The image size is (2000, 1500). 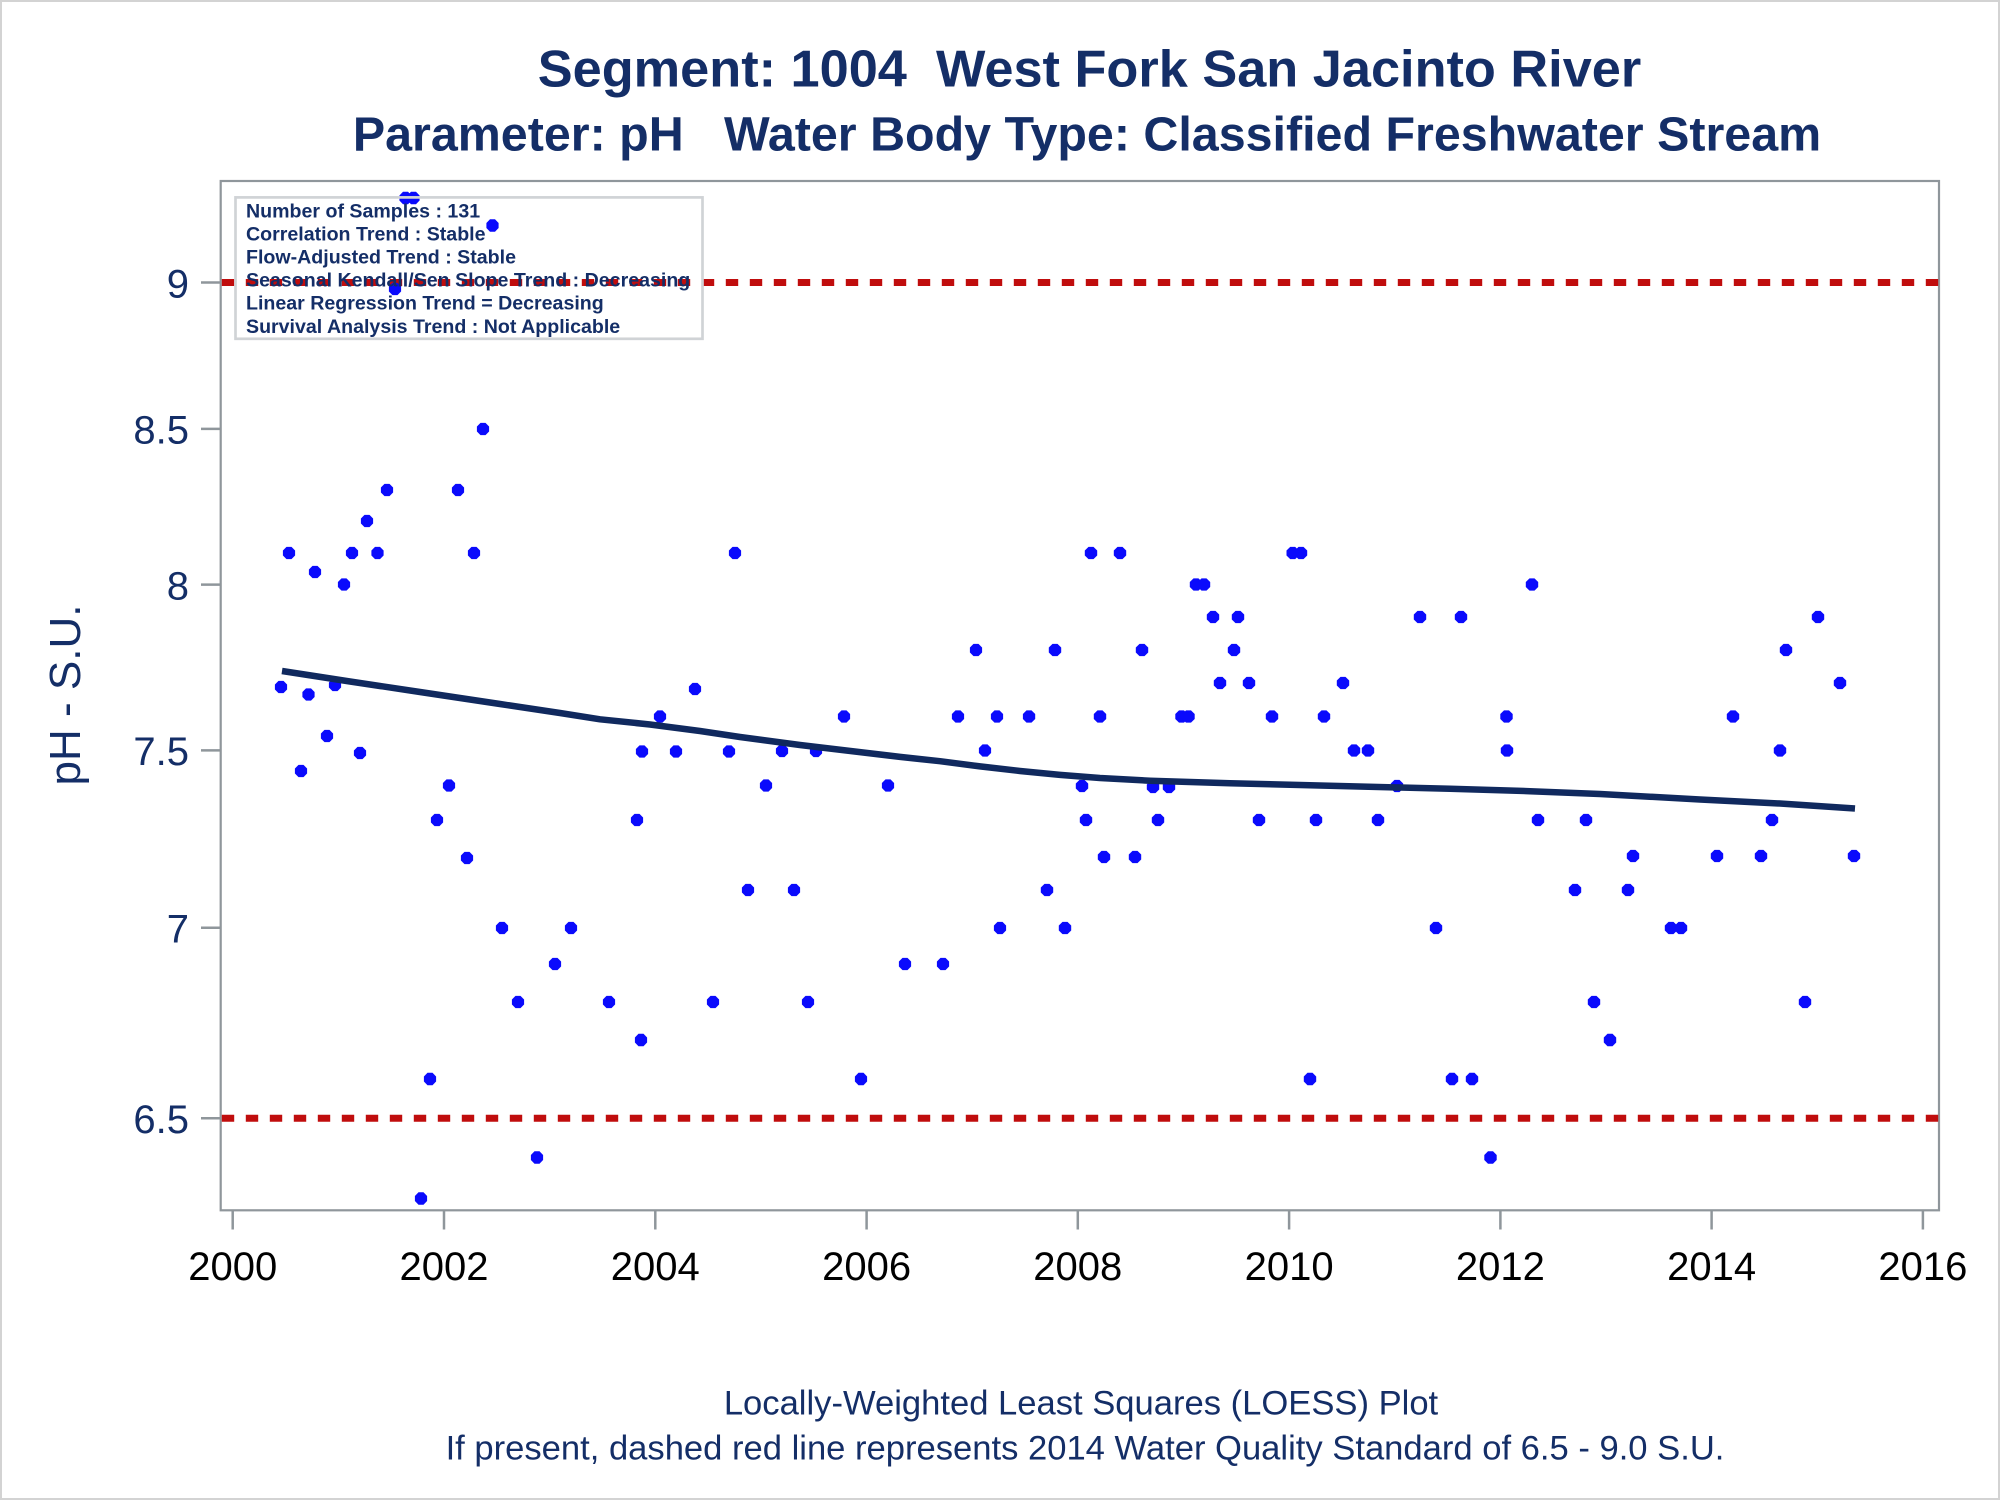 What do you see at coordinates (178, 930) in the screenshot?
I see `svg-text: 7` at bounding box center [178, 930].